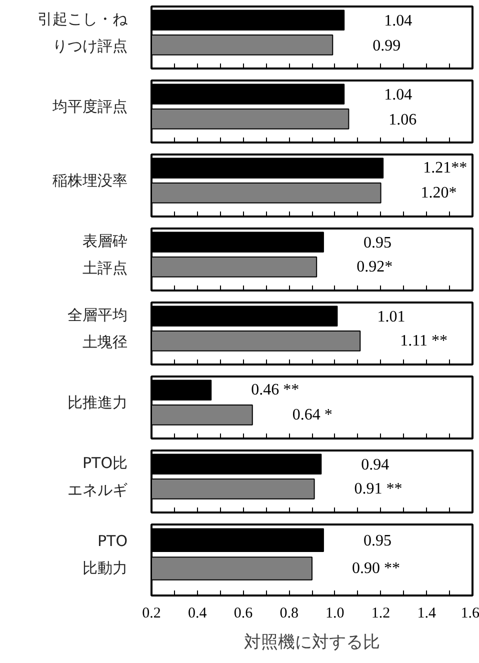  What do you see at coordinates (335, 614) in the screenshot?
I see `x-tick-label: 1.0` at bounding box center [335, 614].